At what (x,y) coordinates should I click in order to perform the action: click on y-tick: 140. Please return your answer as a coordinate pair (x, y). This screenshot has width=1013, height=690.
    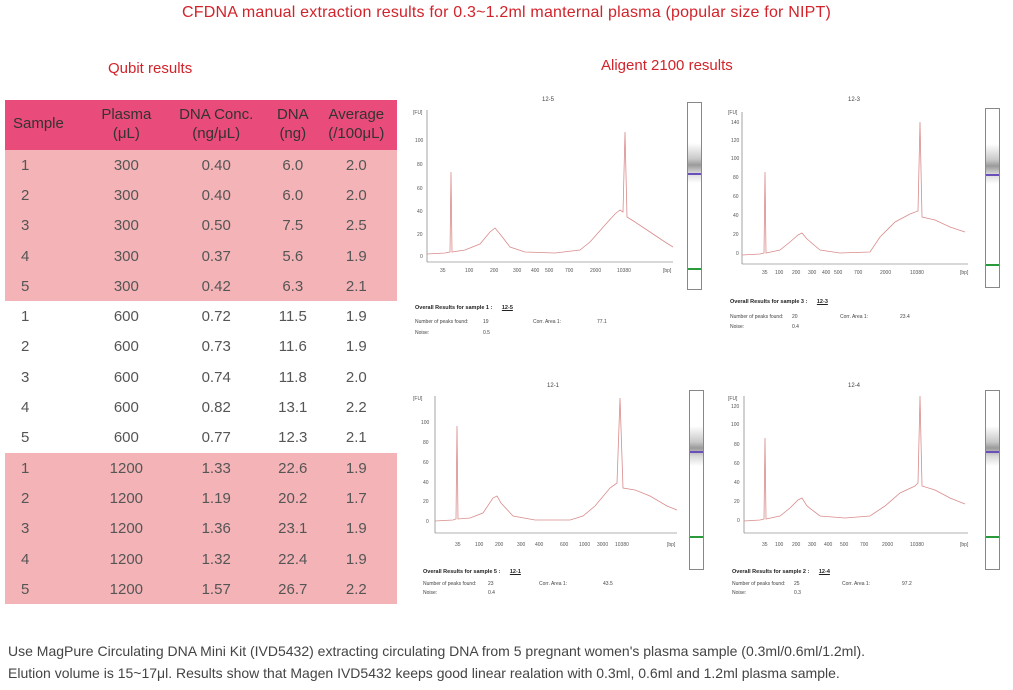
    Looking at the image, I should click on (735, 123).